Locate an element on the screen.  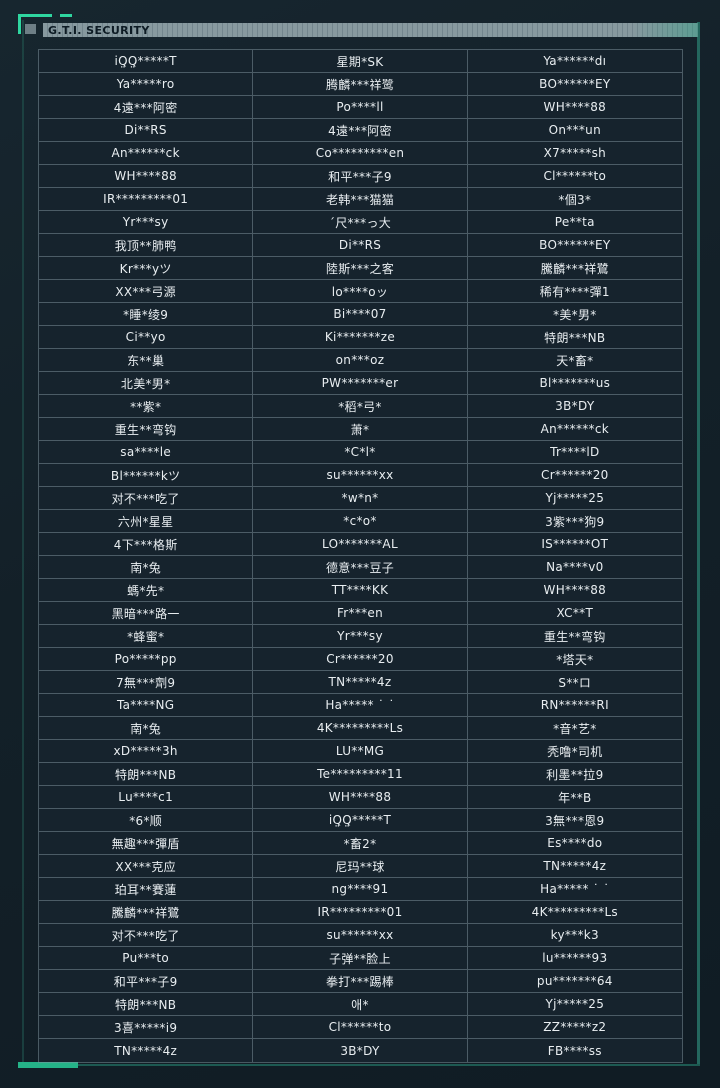
player-cell: ´尺***っ大 is located at coordinates (360, 222).